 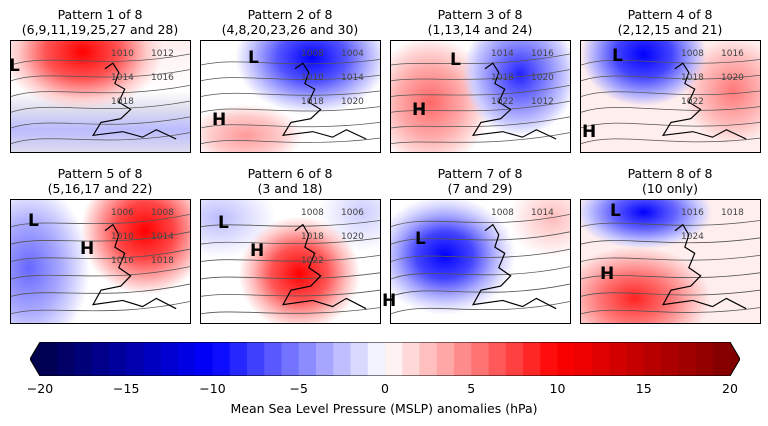 I want to click on map-panel-3: 1014 1016 1018 1020 1022 1012, so click(x=480, y=96).